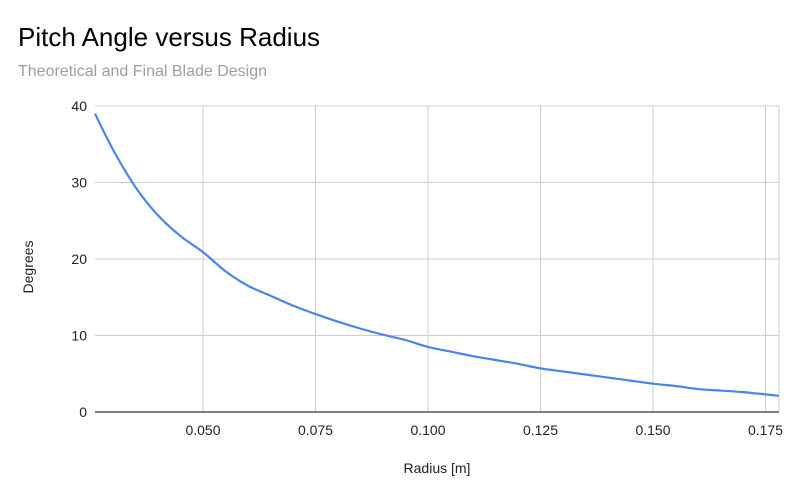 The image size is (808, 487). I want to click on x-tick-label: 0.150, so click(652, 430).